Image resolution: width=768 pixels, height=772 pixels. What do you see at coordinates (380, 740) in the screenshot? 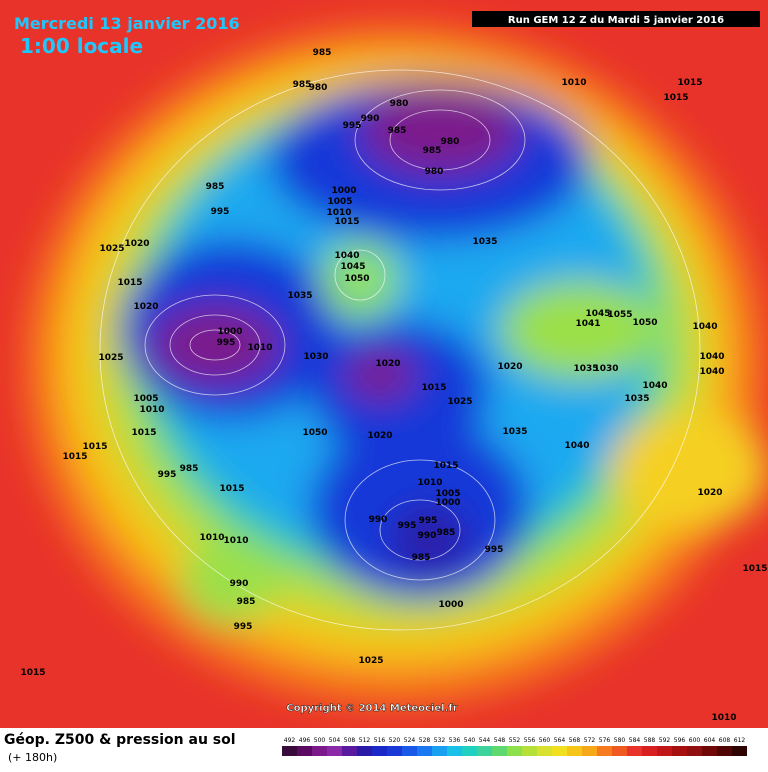
I see `colorbar-tick-label: 516` at bounding box center [380, 740].